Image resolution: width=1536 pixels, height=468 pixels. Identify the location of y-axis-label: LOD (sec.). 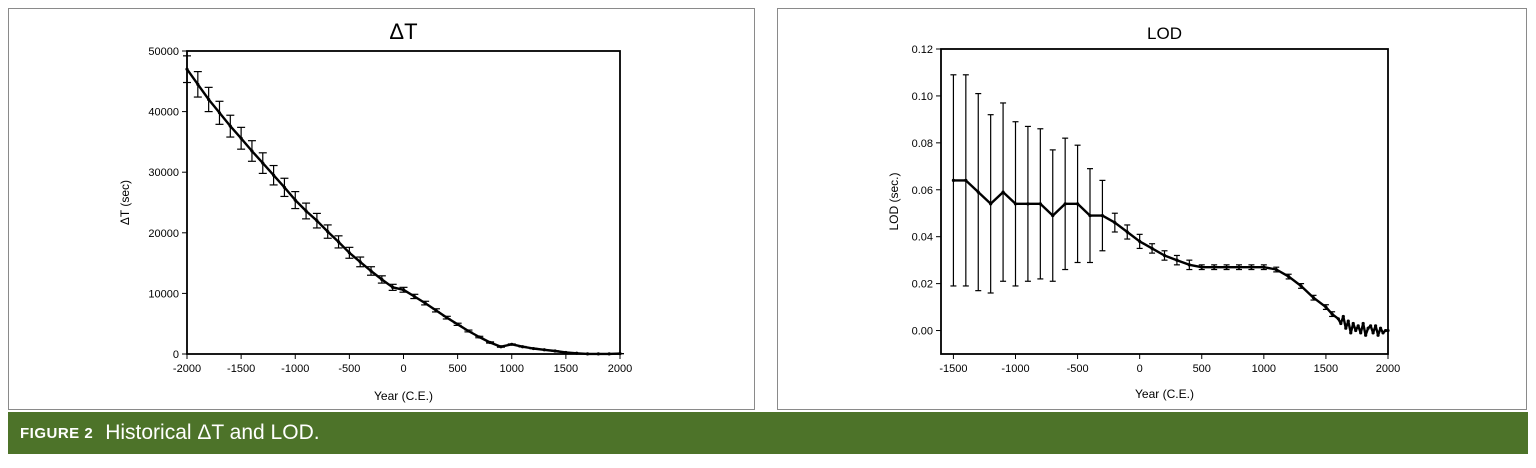
(894, 201).